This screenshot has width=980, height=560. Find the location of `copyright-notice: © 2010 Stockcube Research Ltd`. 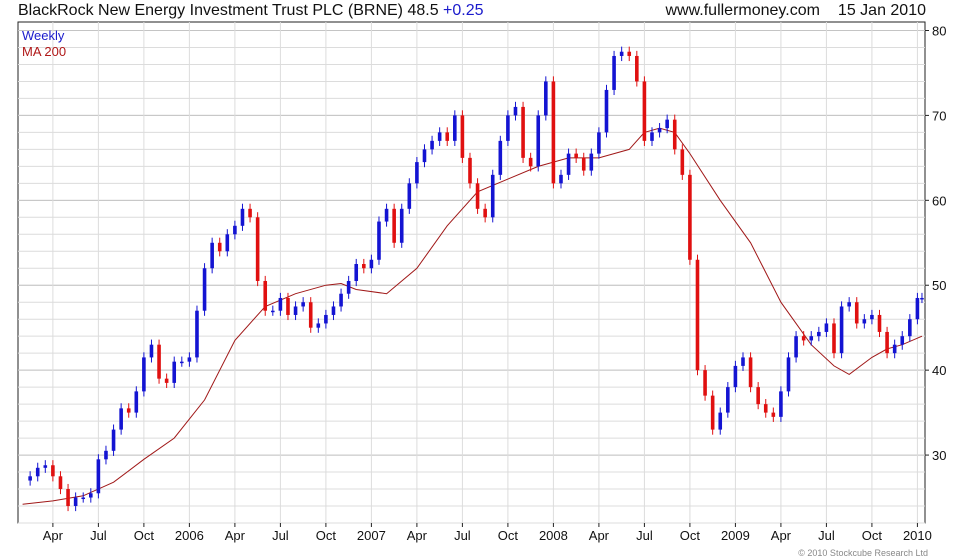

copyright-notice: © 2010 Stockcube Research Ltd is located at coordinates (863, 553).